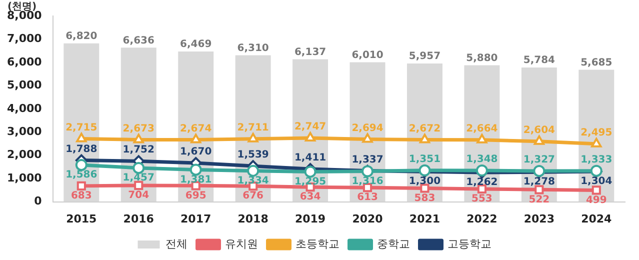  What do you see at coordinates (596, 160) in the screenshot?
I see `data-label: 1,333` at bounding box center [596, 160].